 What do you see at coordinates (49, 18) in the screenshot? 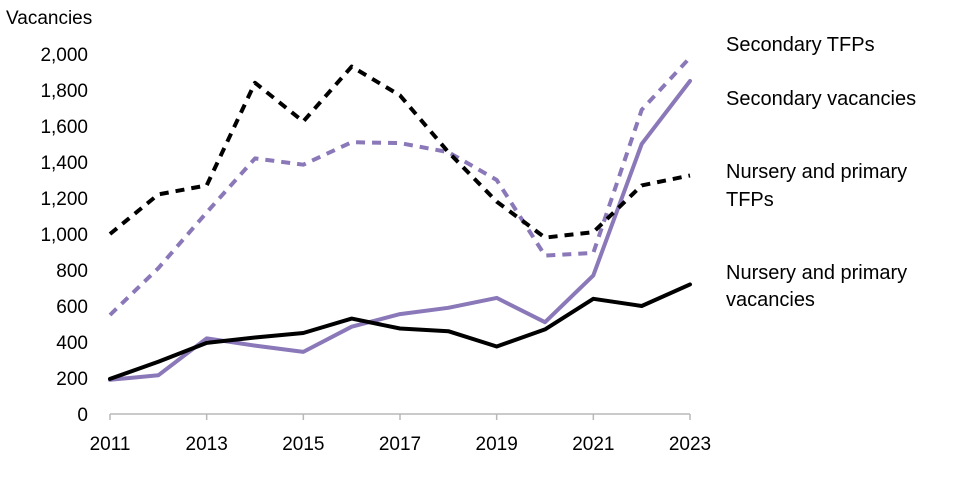
I see `y-axis-title: Vacancies` at bounding box center [49, 18].